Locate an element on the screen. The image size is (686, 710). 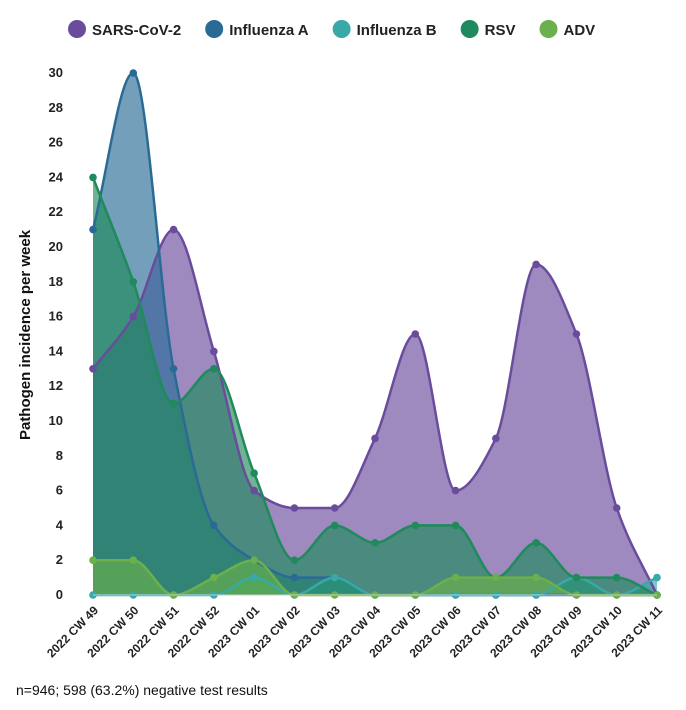
y-tick-label: 18 is located at coordinates (56, 281).